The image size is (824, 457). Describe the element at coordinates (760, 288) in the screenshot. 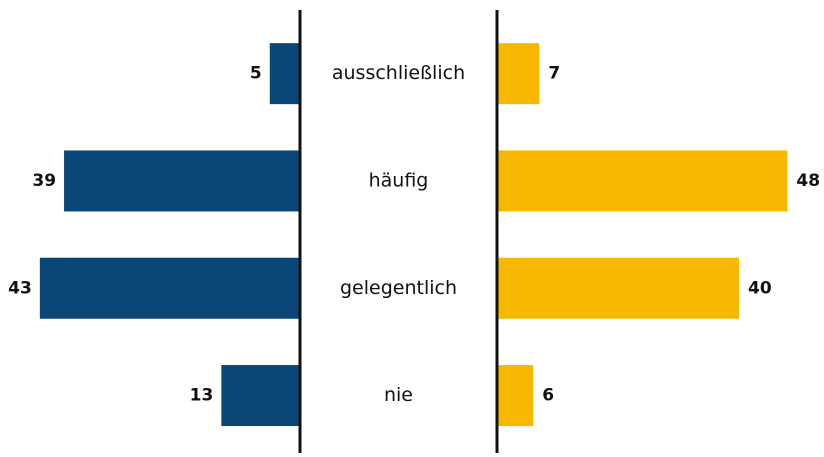

I see `value-label: 40` at that location.